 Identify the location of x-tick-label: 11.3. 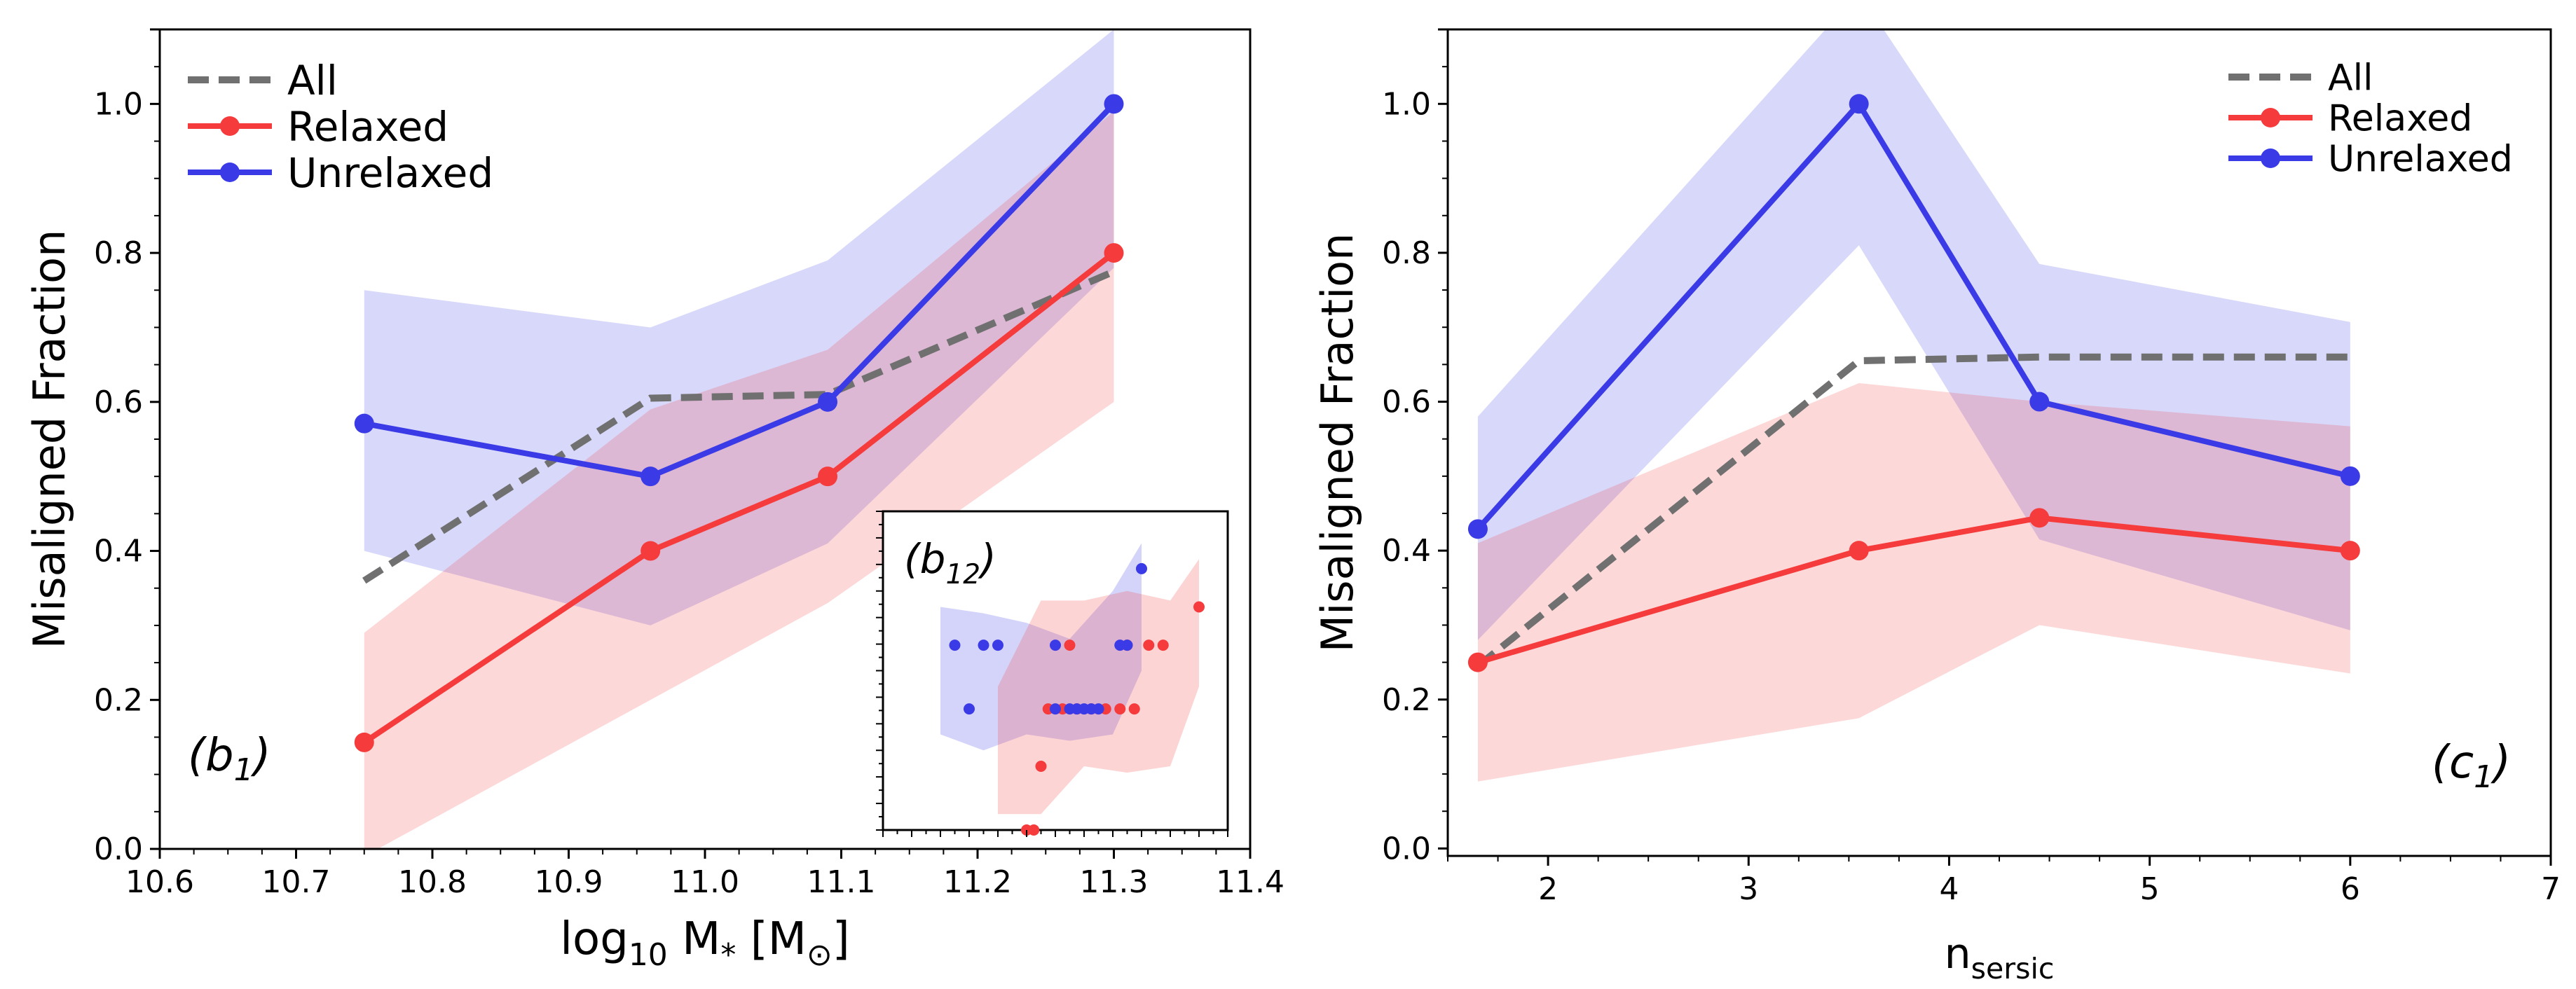
(1114, 882).